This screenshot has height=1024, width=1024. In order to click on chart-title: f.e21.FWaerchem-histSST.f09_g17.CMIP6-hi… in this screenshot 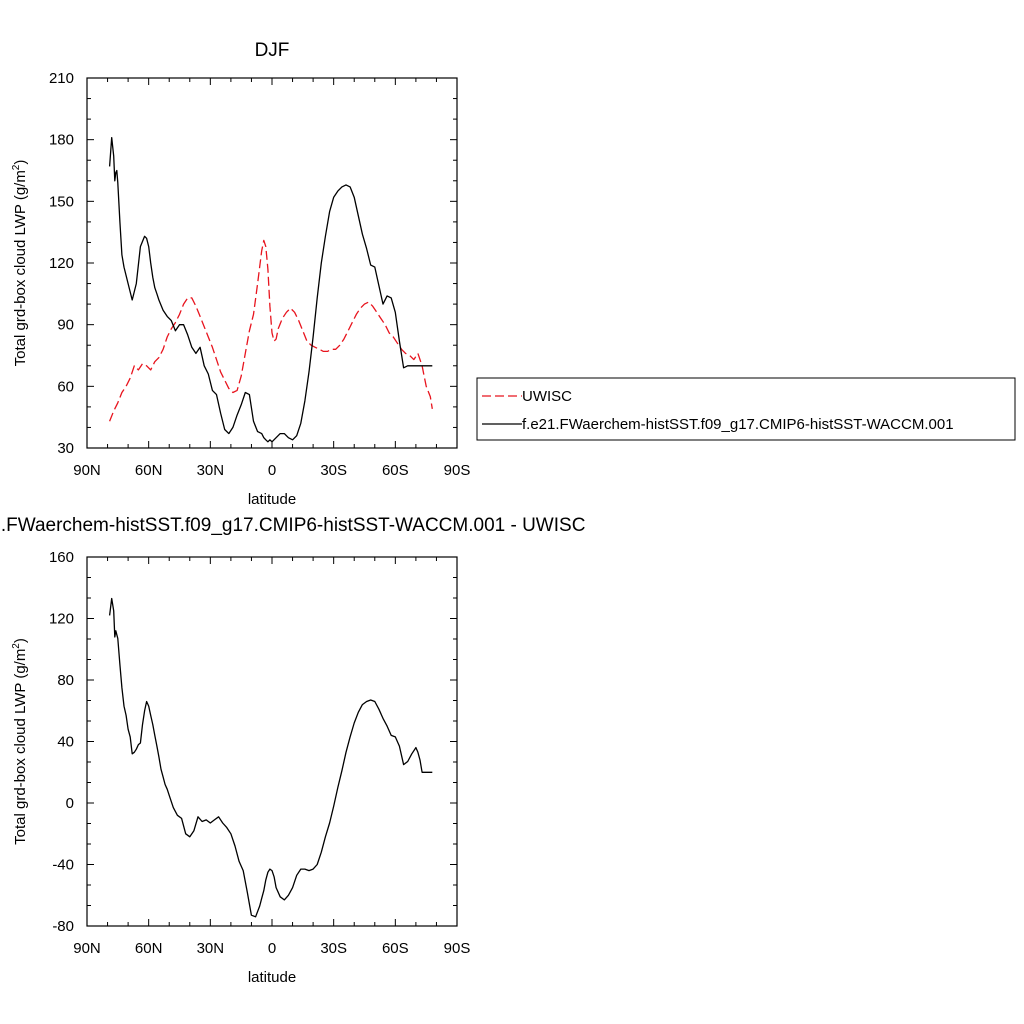, I will do `click(292, 525)`.